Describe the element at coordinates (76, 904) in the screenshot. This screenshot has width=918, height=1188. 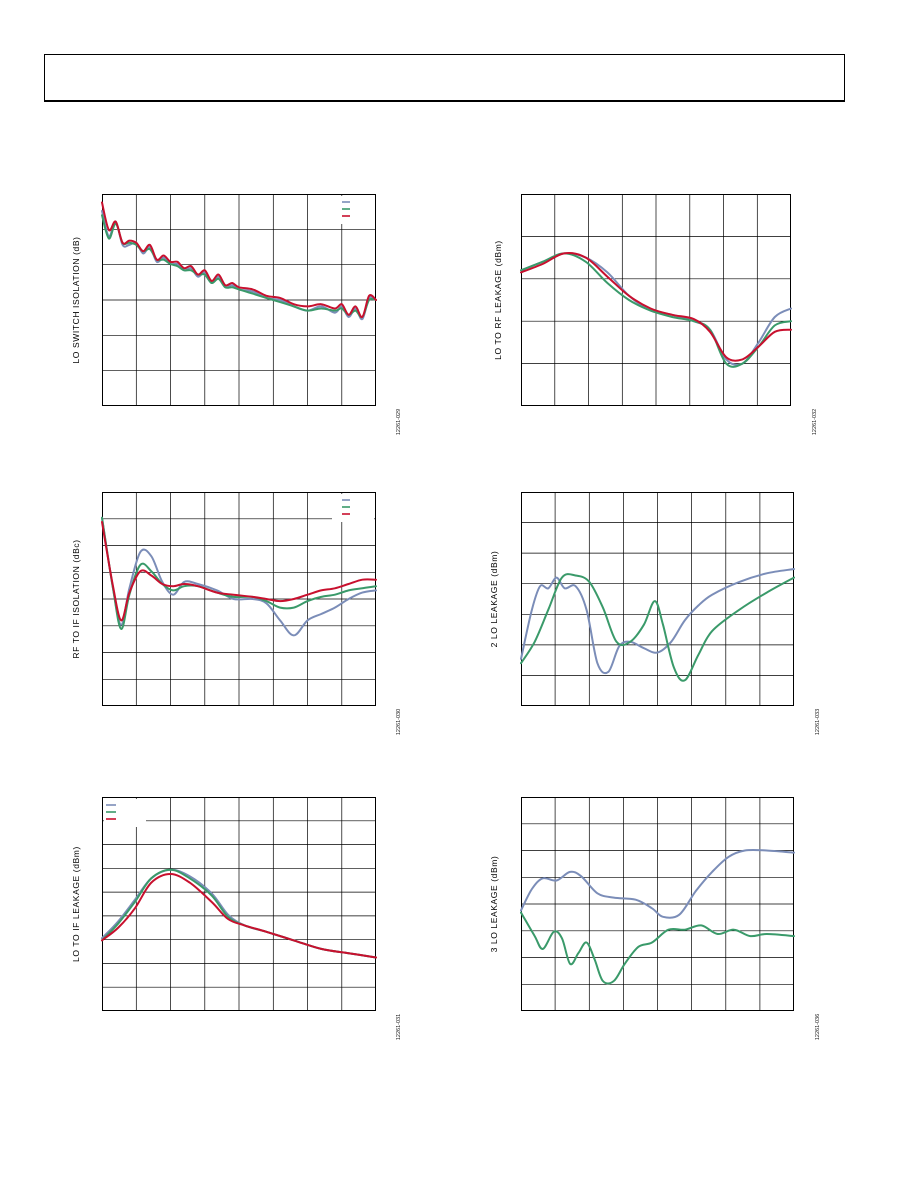
I see `ylabel-lo-to-if-leakage: LO TO IF LEAKAGE (dBm)` at that location.